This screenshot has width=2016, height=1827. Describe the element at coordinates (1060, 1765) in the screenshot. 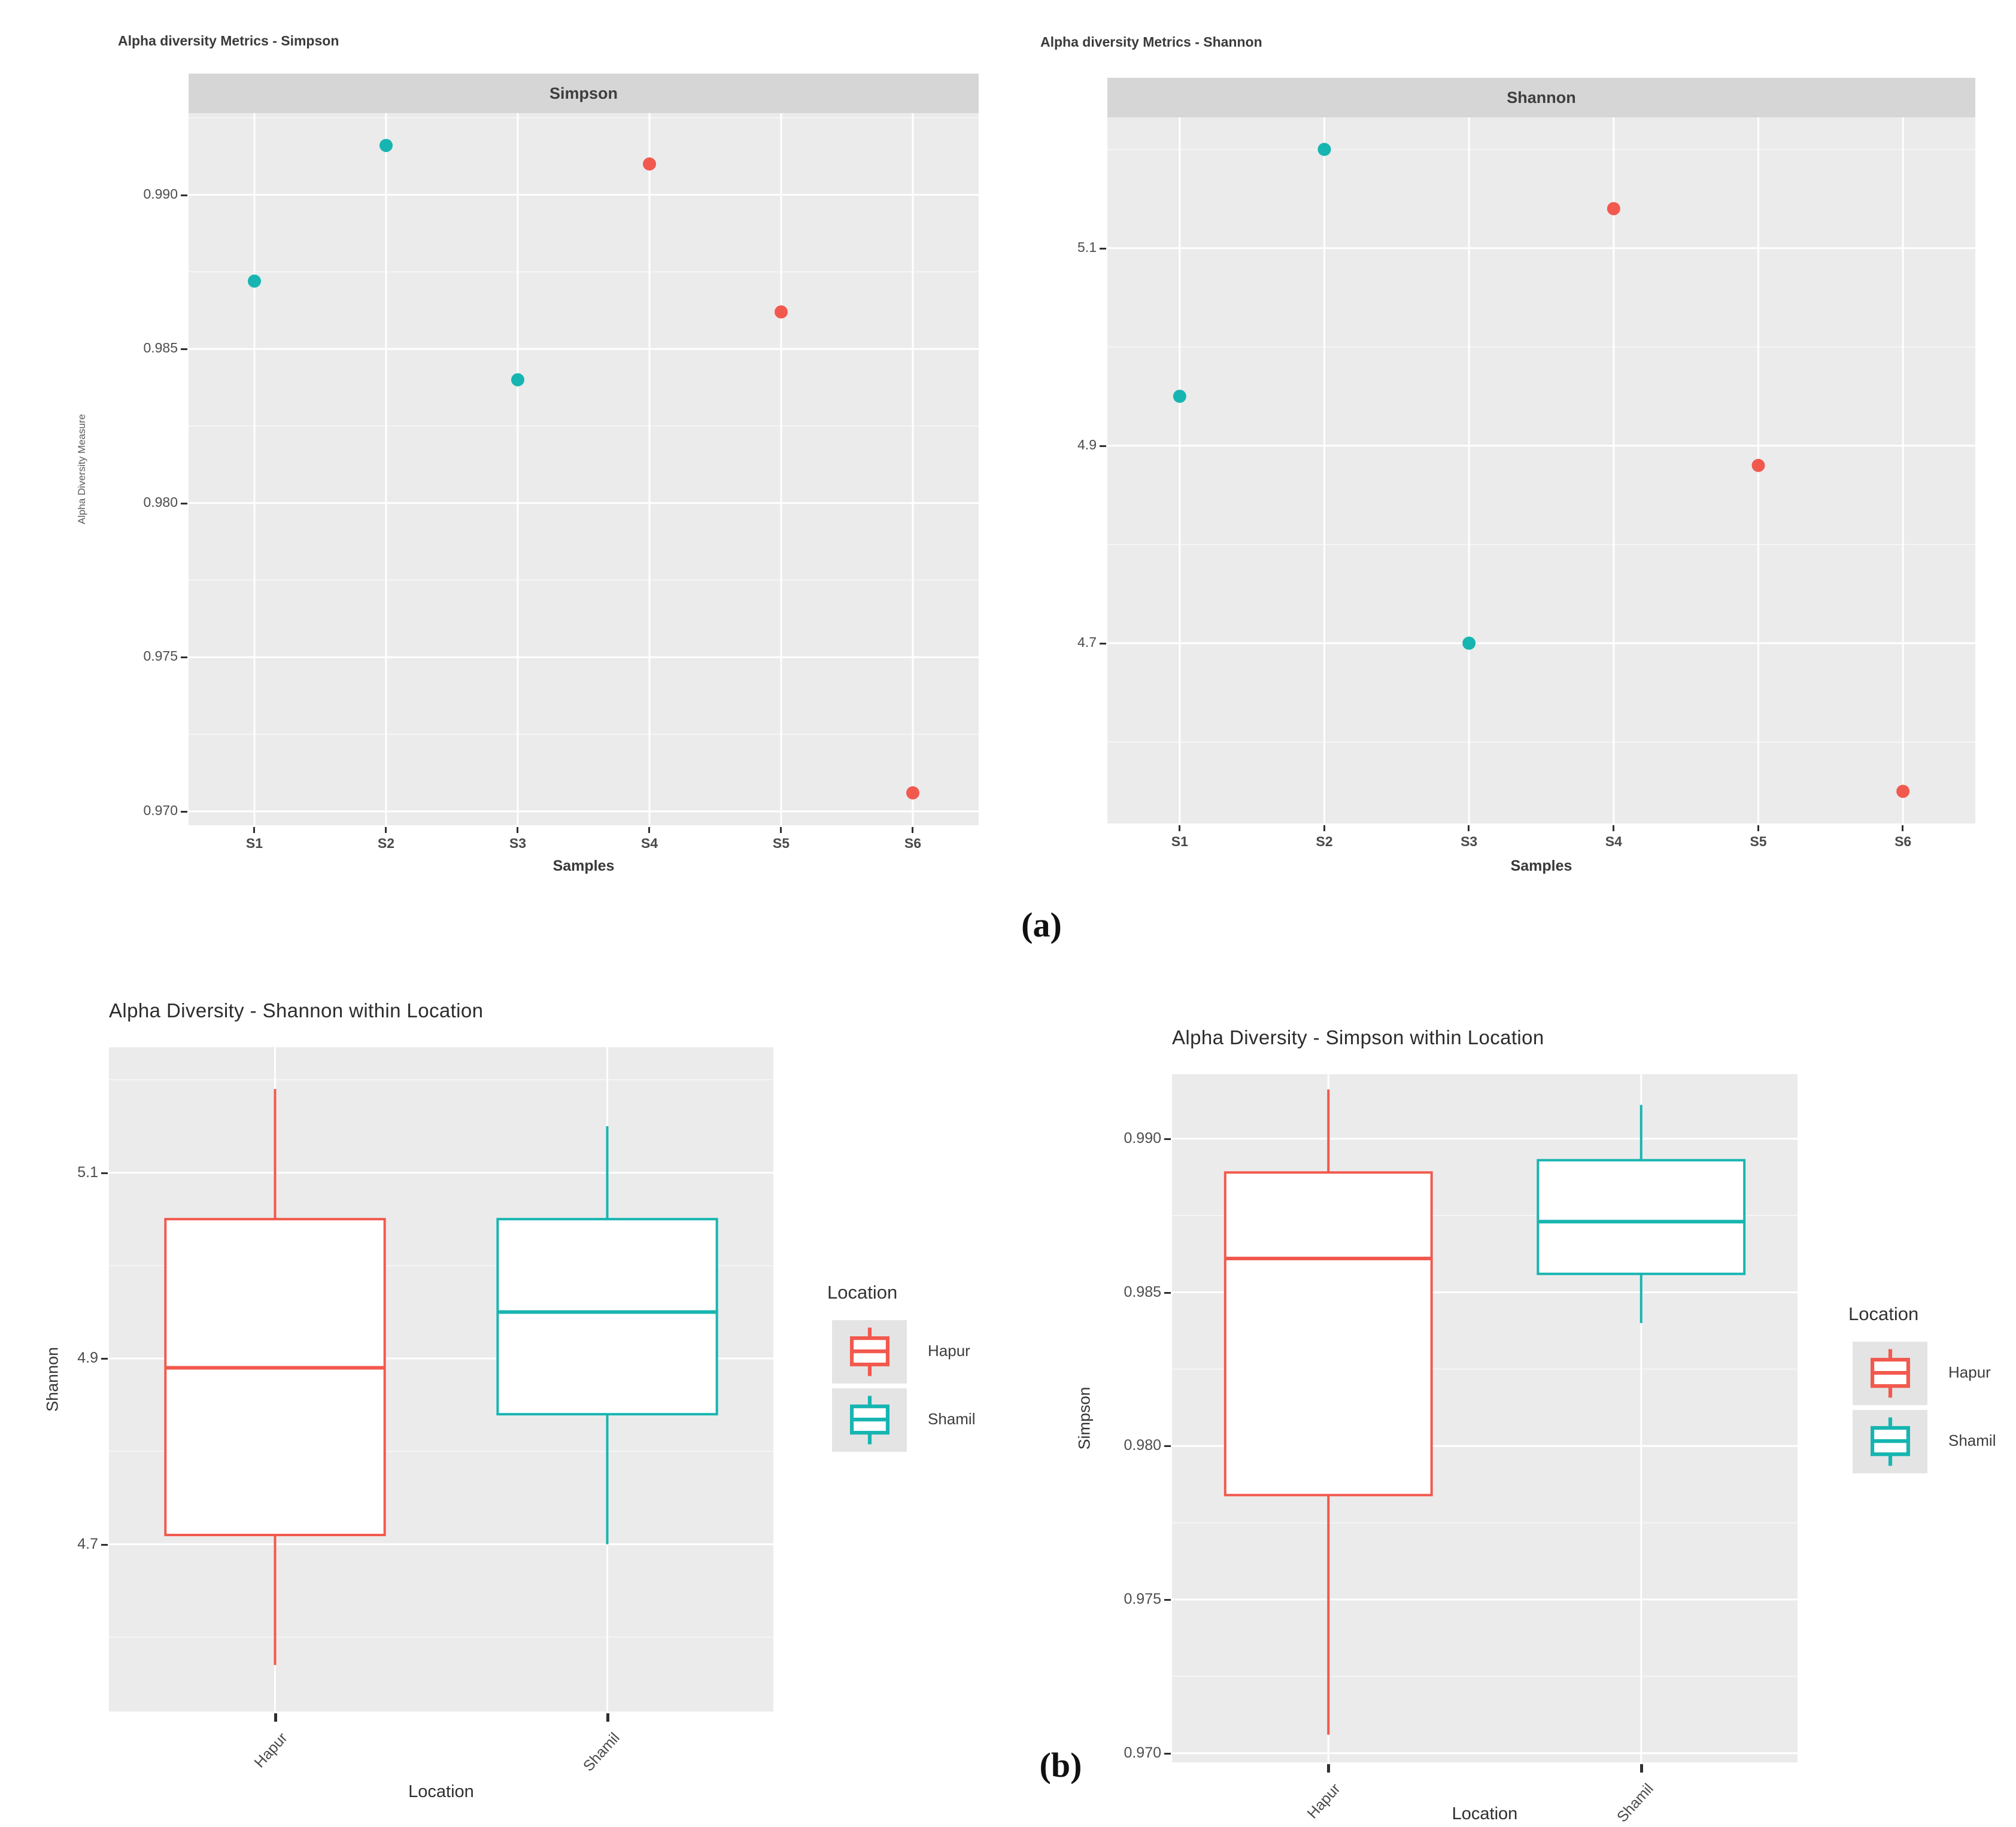

I see `panel-label-b: (b)` at that location.